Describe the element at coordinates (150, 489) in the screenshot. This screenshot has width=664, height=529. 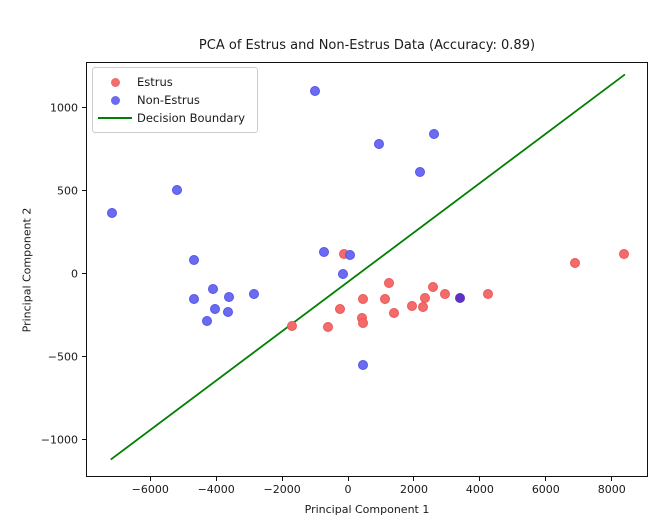
I see `x-tick-label: −6000` at that location.